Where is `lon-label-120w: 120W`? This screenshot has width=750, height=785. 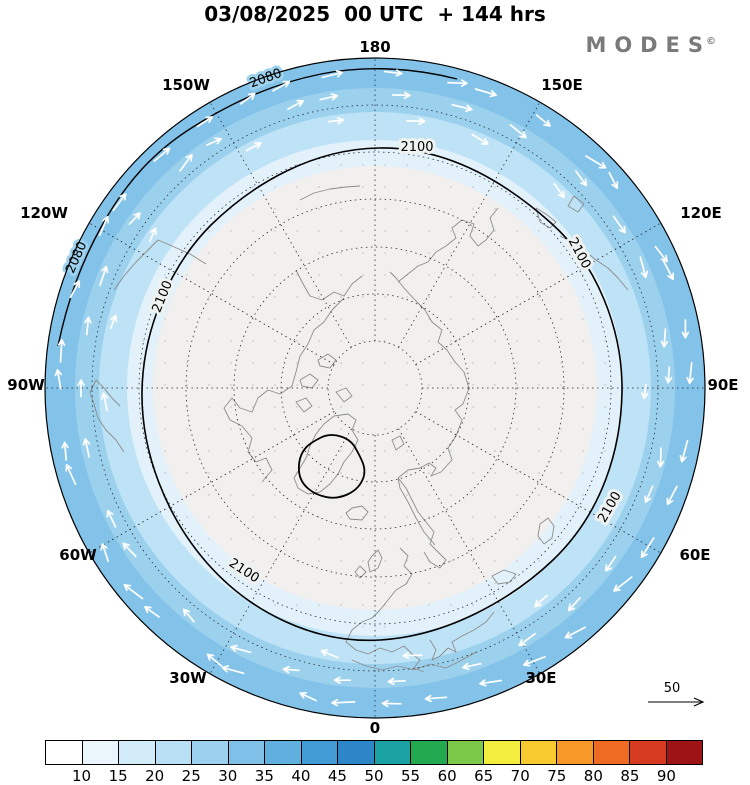 lon-label-120w: 120W is located at coordinates (44, 213).